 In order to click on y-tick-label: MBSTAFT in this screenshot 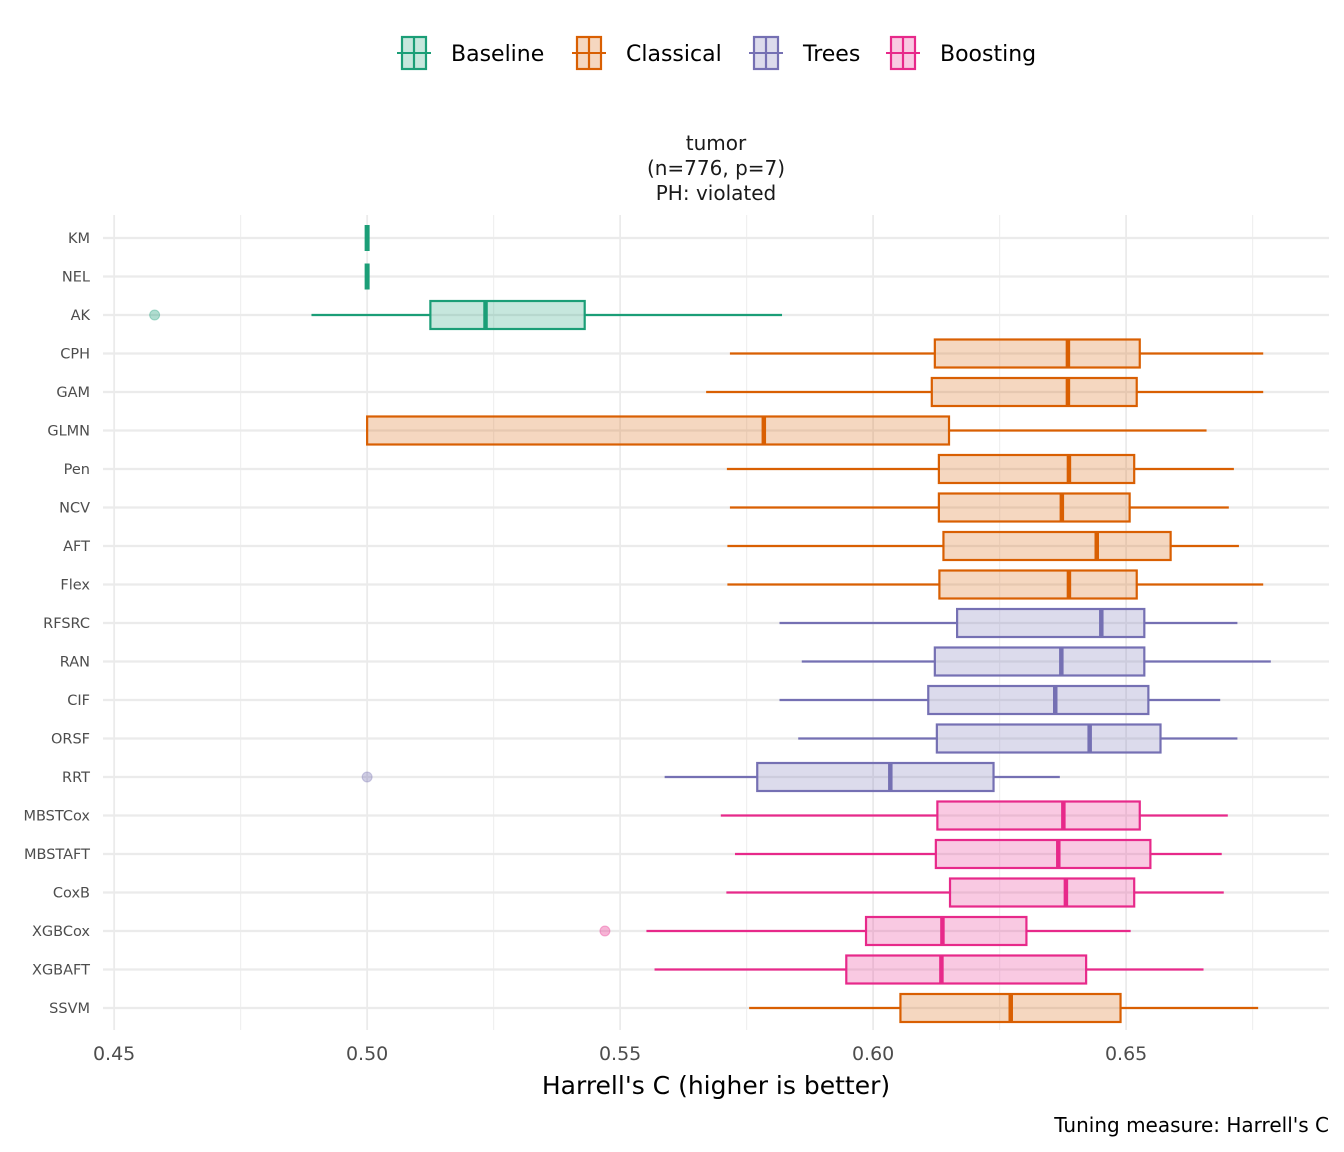, I will do `click(57, 855)`.